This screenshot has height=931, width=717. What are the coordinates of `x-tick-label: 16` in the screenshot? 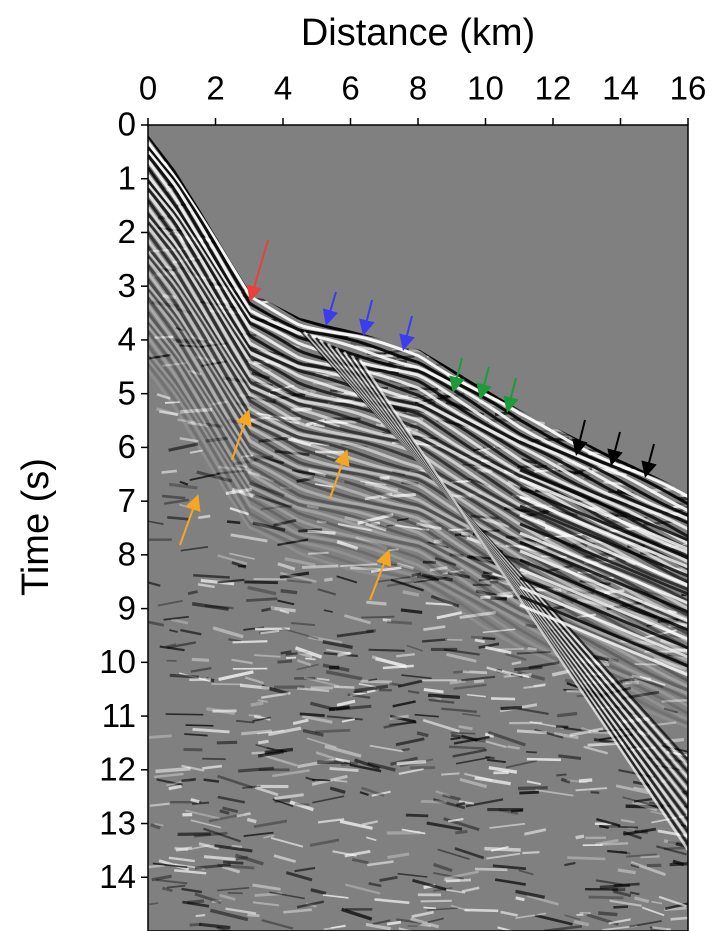 It's located at (688, 88).